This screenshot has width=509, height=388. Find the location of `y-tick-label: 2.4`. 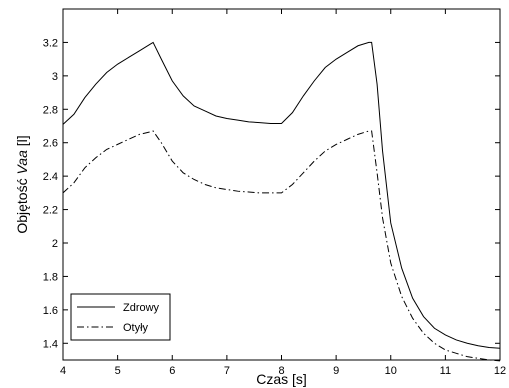

y-tick-label: 2.4 is located at coordinates (50, 177).